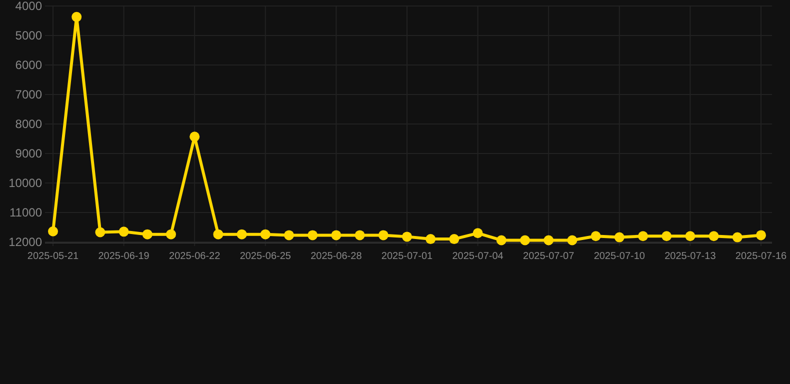 The height and width of the screenshot is (384, 790). Describe the element at coordinates (28, 153) in the screenshot. I see `y-tick-label: 9000` at that location.